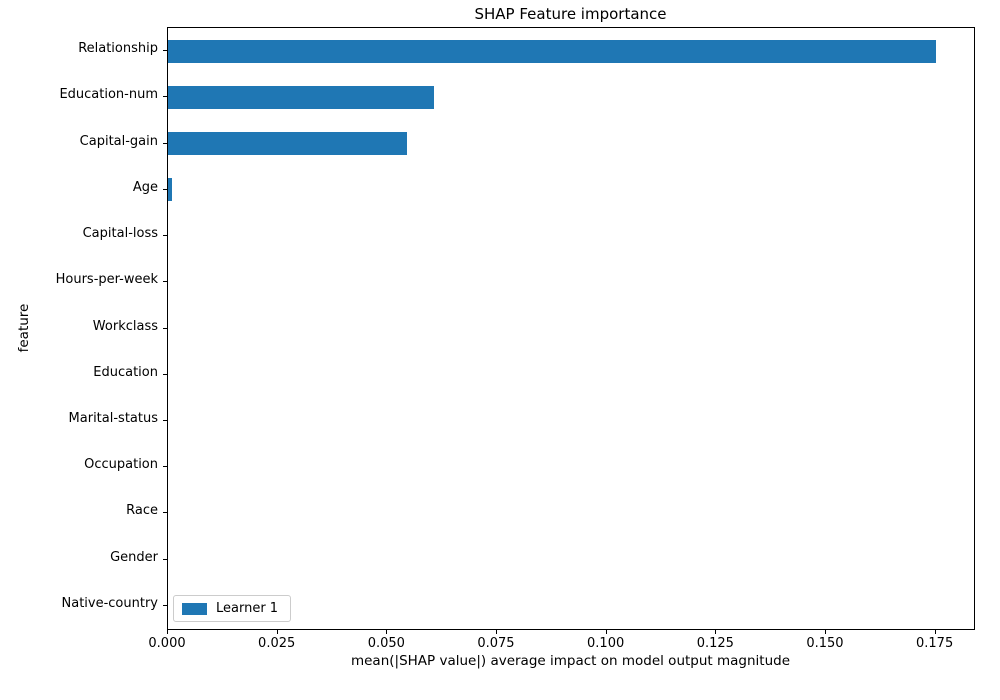 This screenshot has width=1000, height=700. I want to click on legend: Learner 1, so click(232, 608).